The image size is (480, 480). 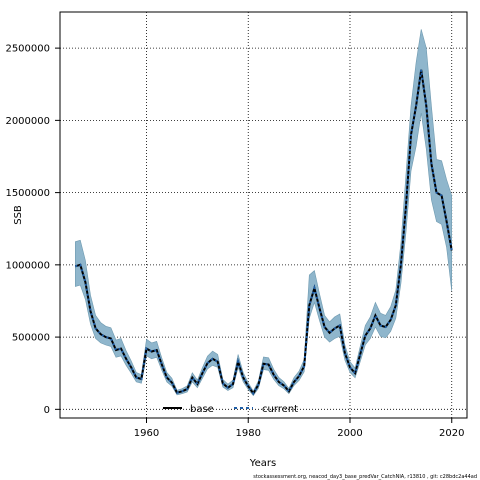 I want to click on x-axis-label: Years, so click(x=262, y=463).